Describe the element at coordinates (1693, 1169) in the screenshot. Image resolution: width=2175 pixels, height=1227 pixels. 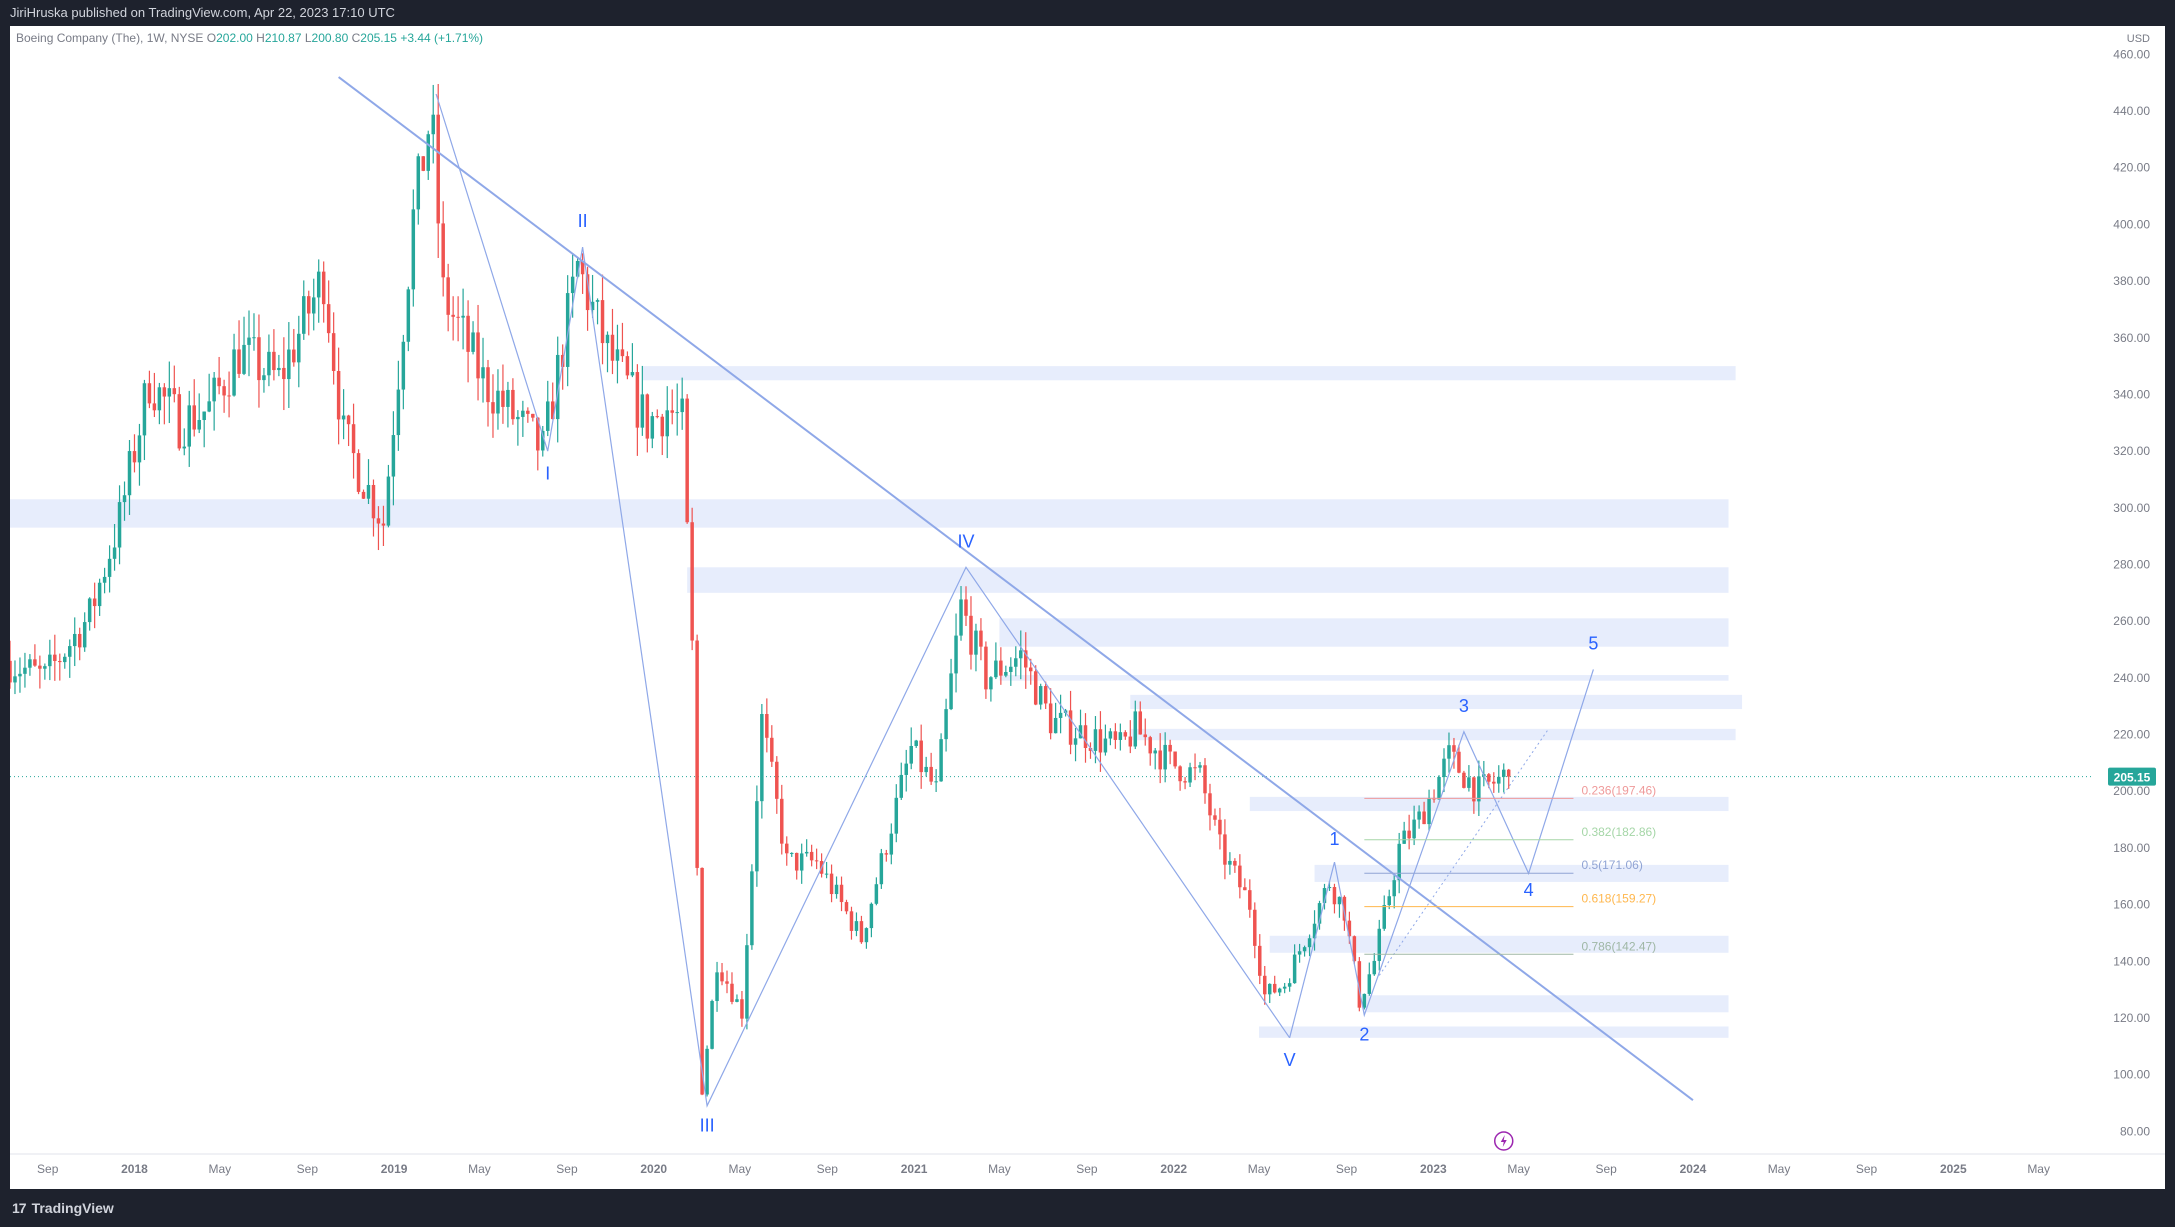
I see `x-tick-label: 2024` at that location.